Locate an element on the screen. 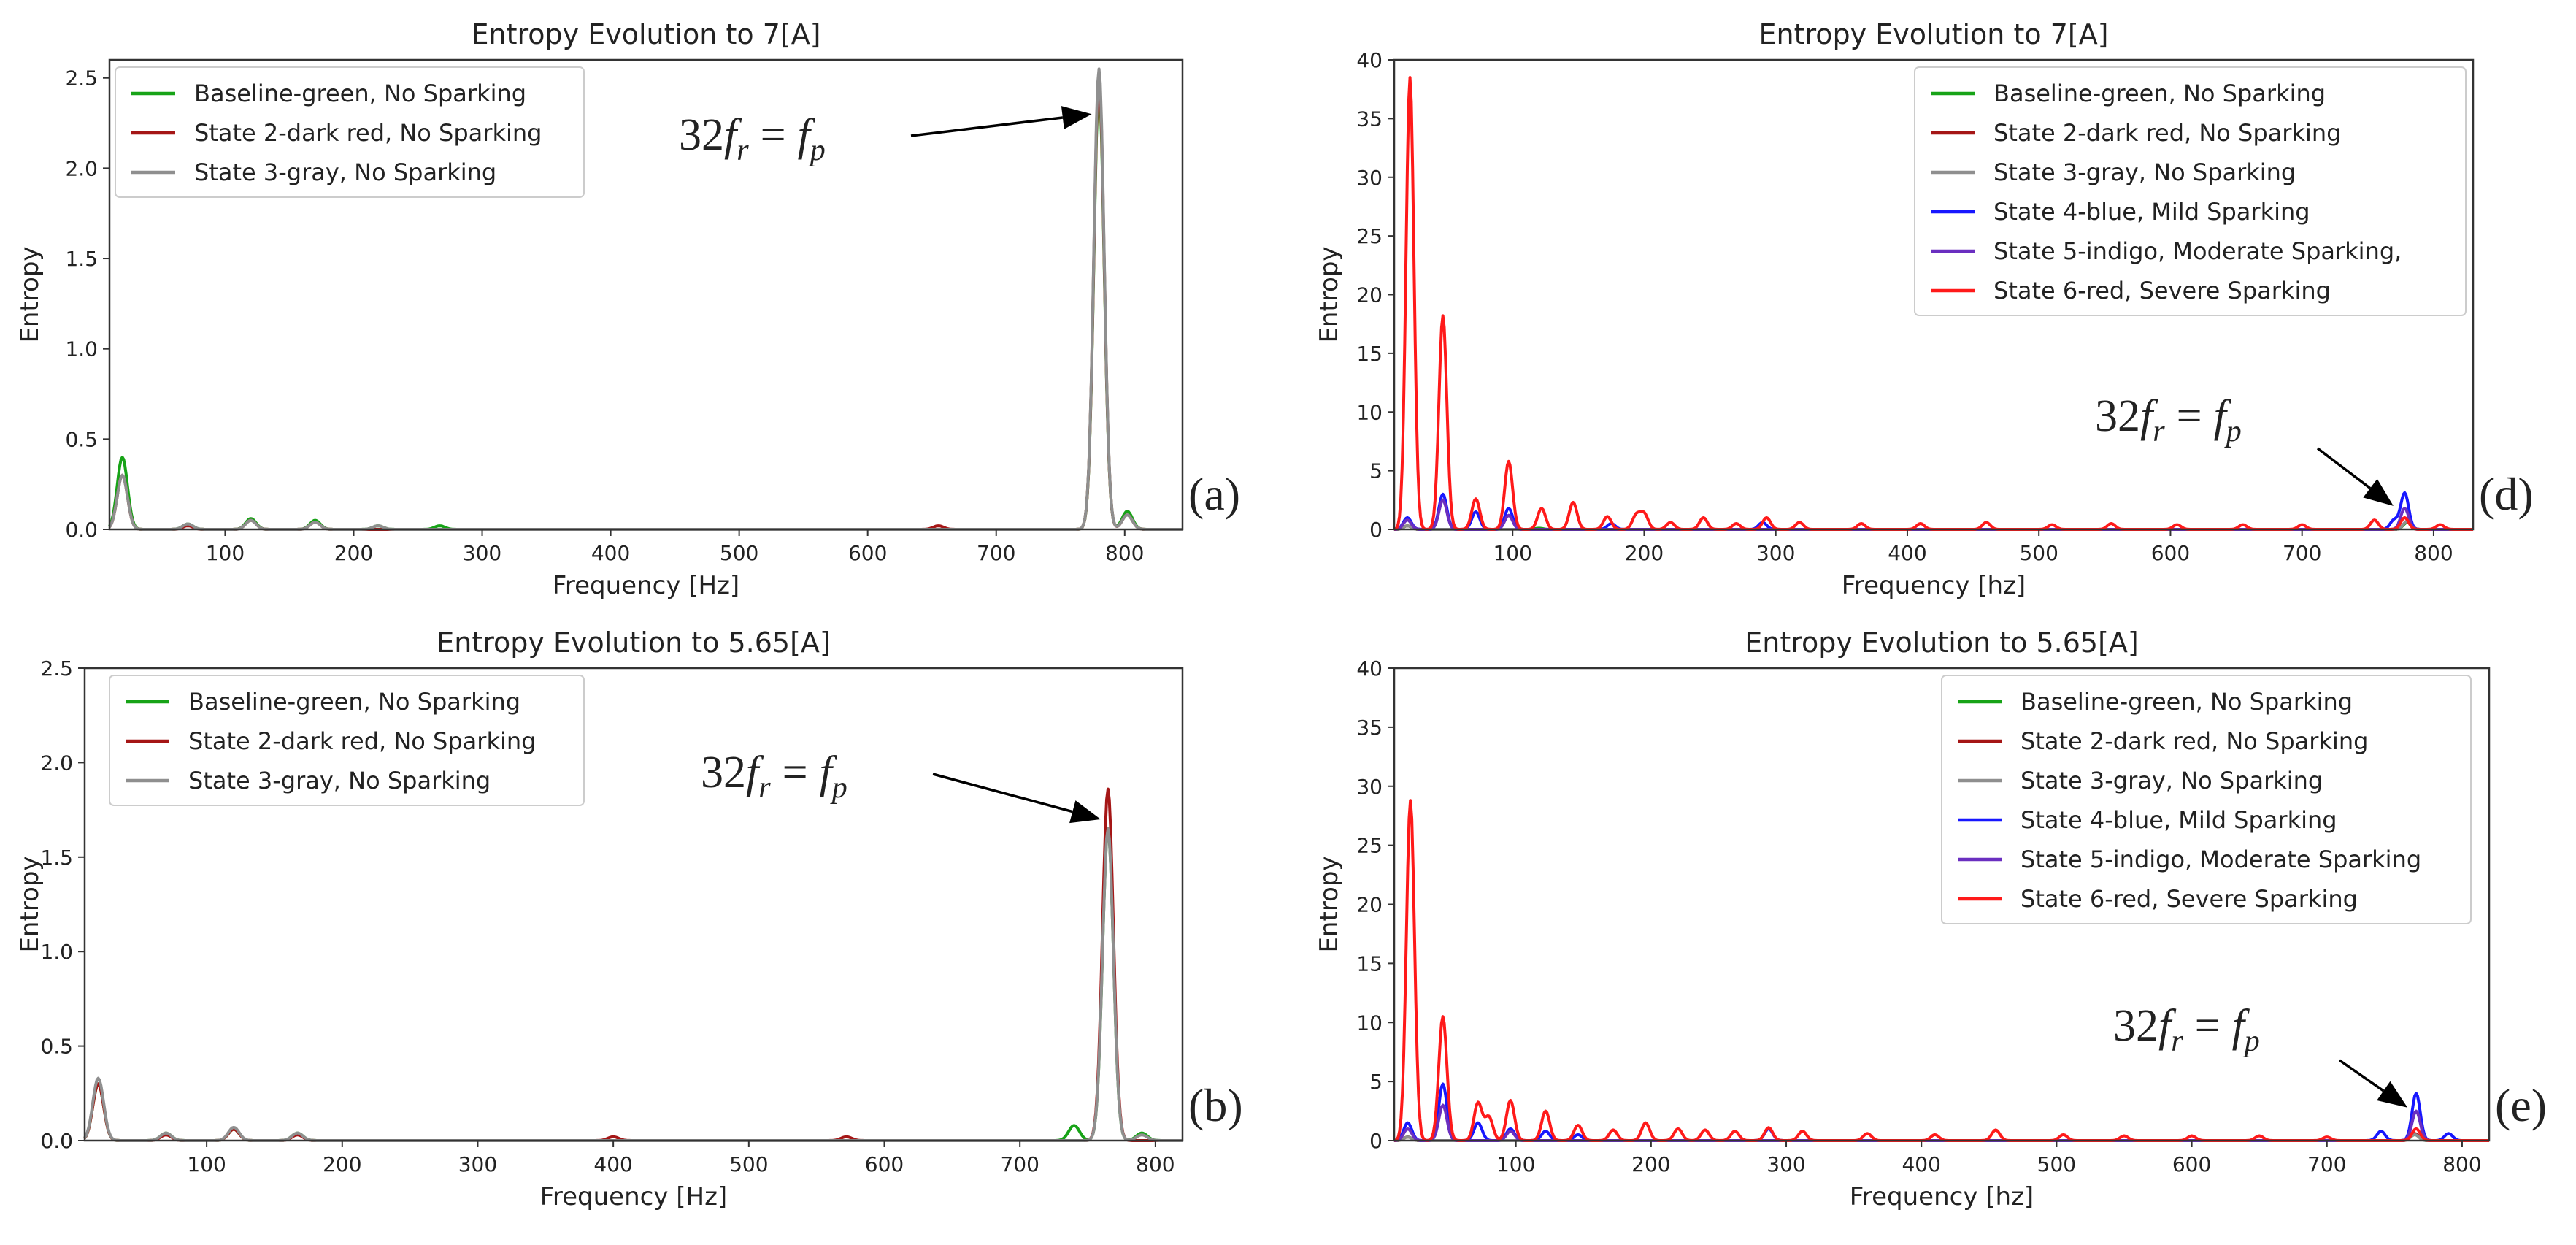 The image size is (2576, 1245). y-tick-label: 2.0 is located at coordinates (81, 168).